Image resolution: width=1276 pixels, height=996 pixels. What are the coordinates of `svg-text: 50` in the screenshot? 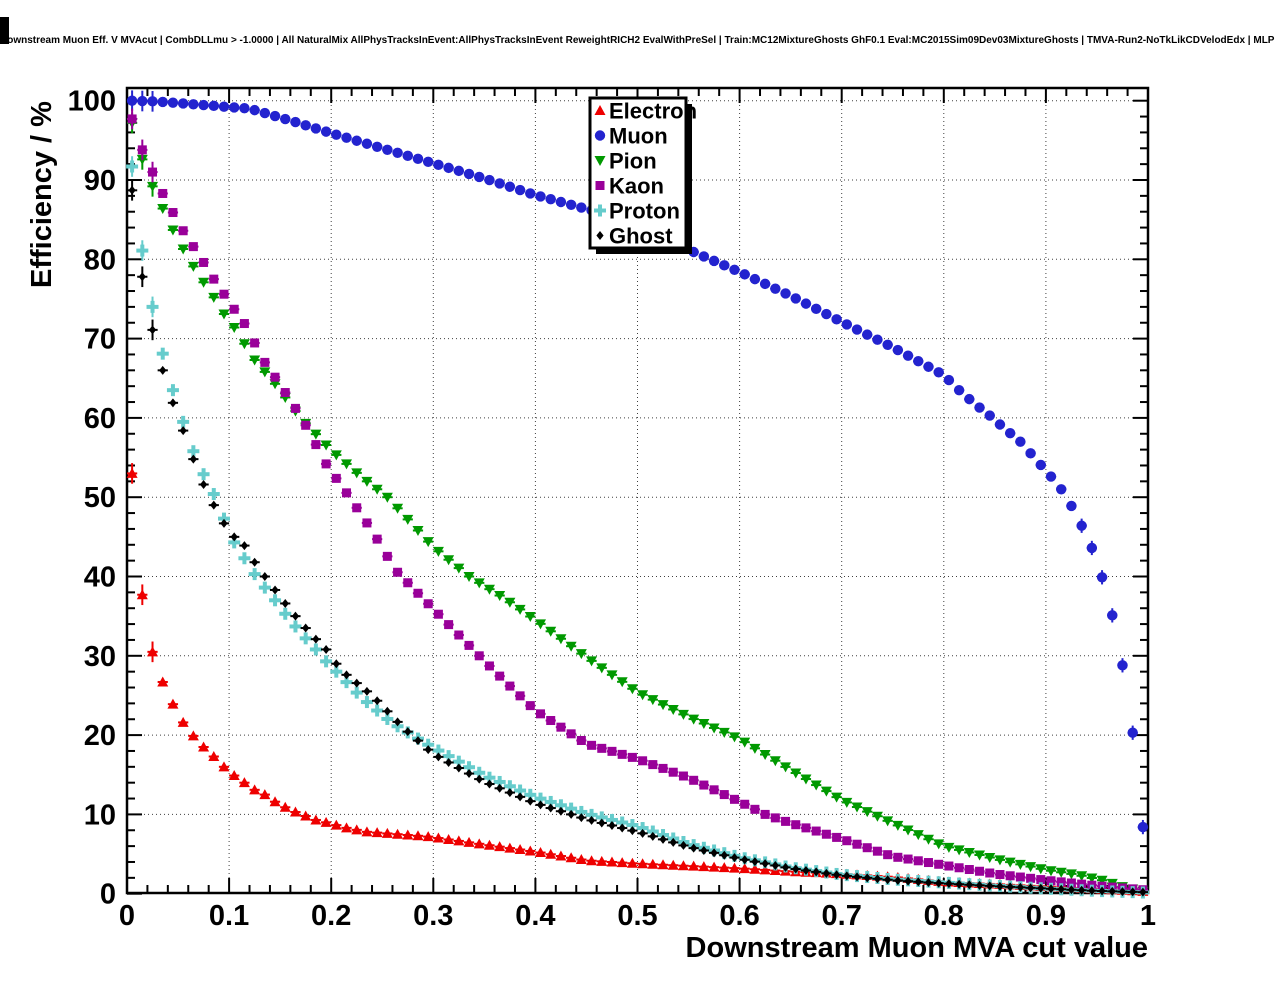 It's located at (100, 498).